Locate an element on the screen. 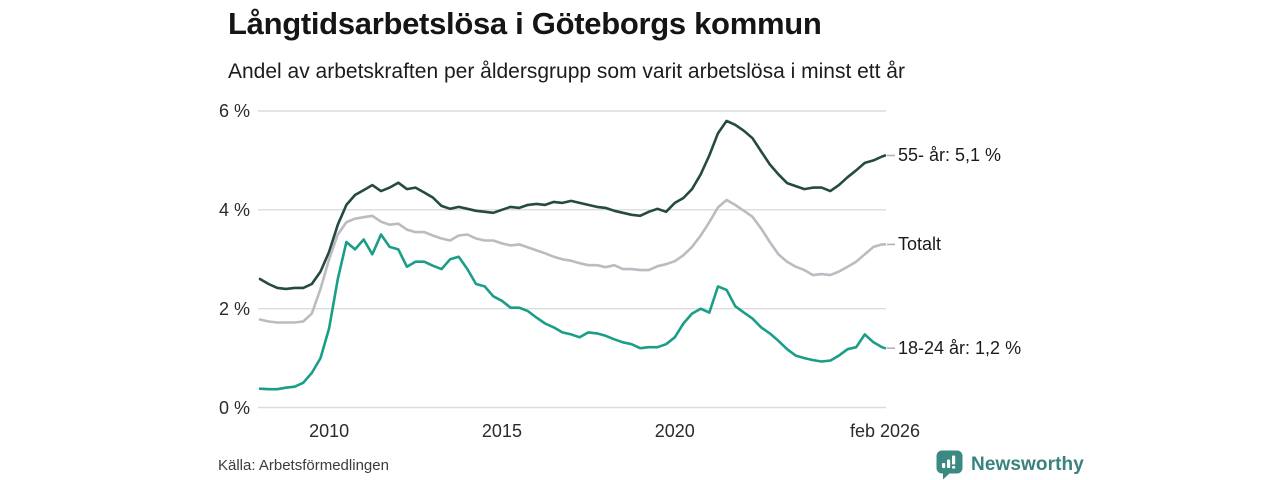 The width and height of the screenshot is (1280, 480). brand-name: Newsworthy is located at coordinates (1027, 464).